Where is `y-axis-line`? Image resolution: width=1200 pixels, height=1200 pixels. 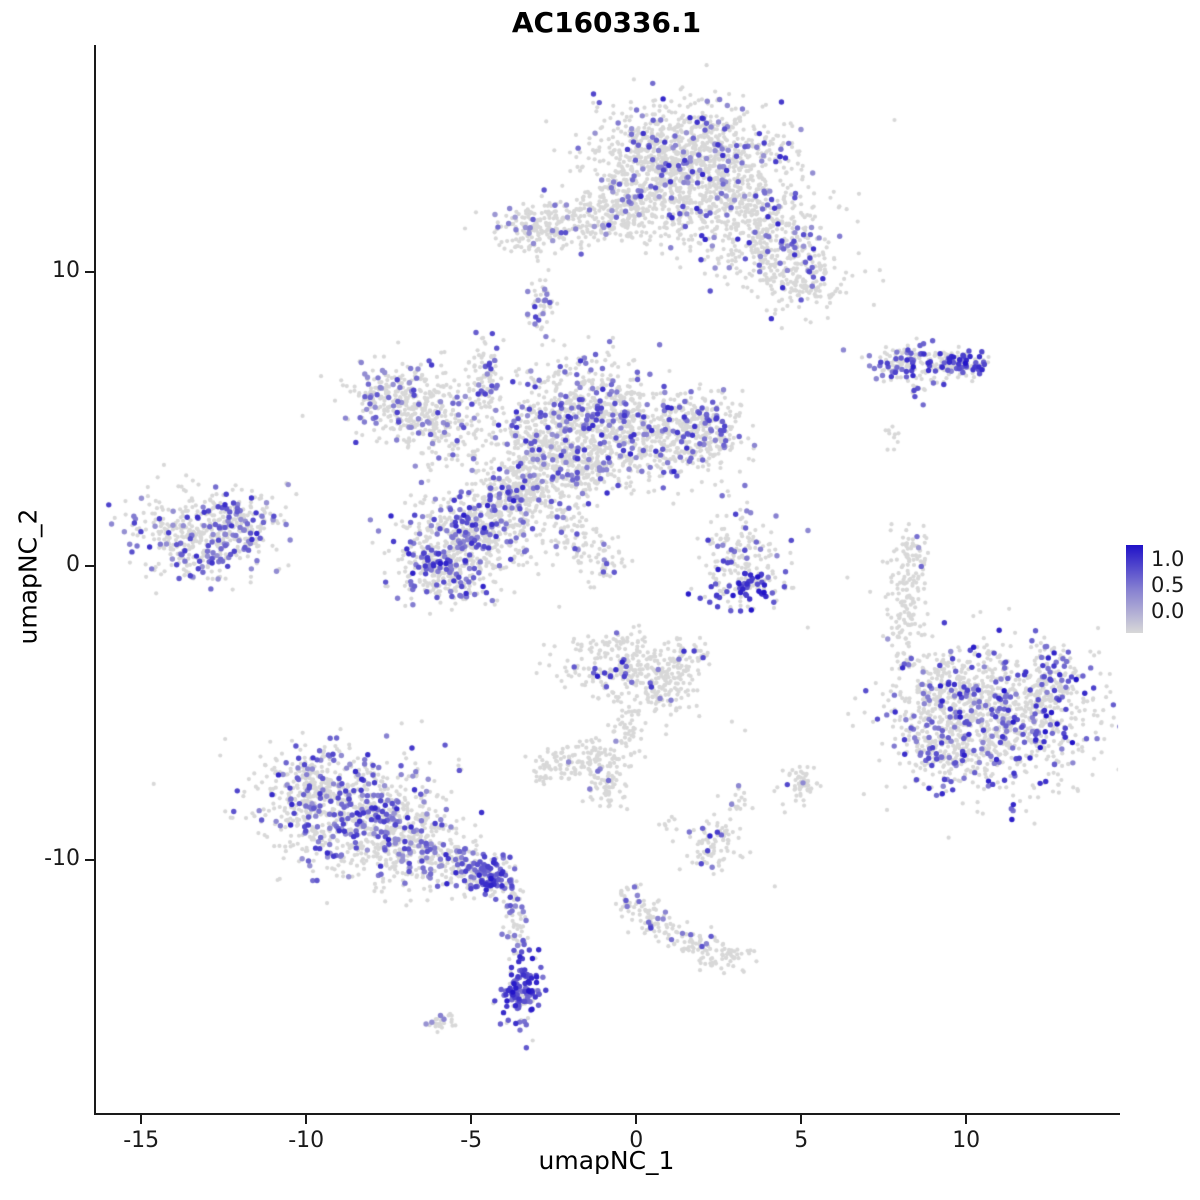
y-axis-line is located at coordinates (95, 580).